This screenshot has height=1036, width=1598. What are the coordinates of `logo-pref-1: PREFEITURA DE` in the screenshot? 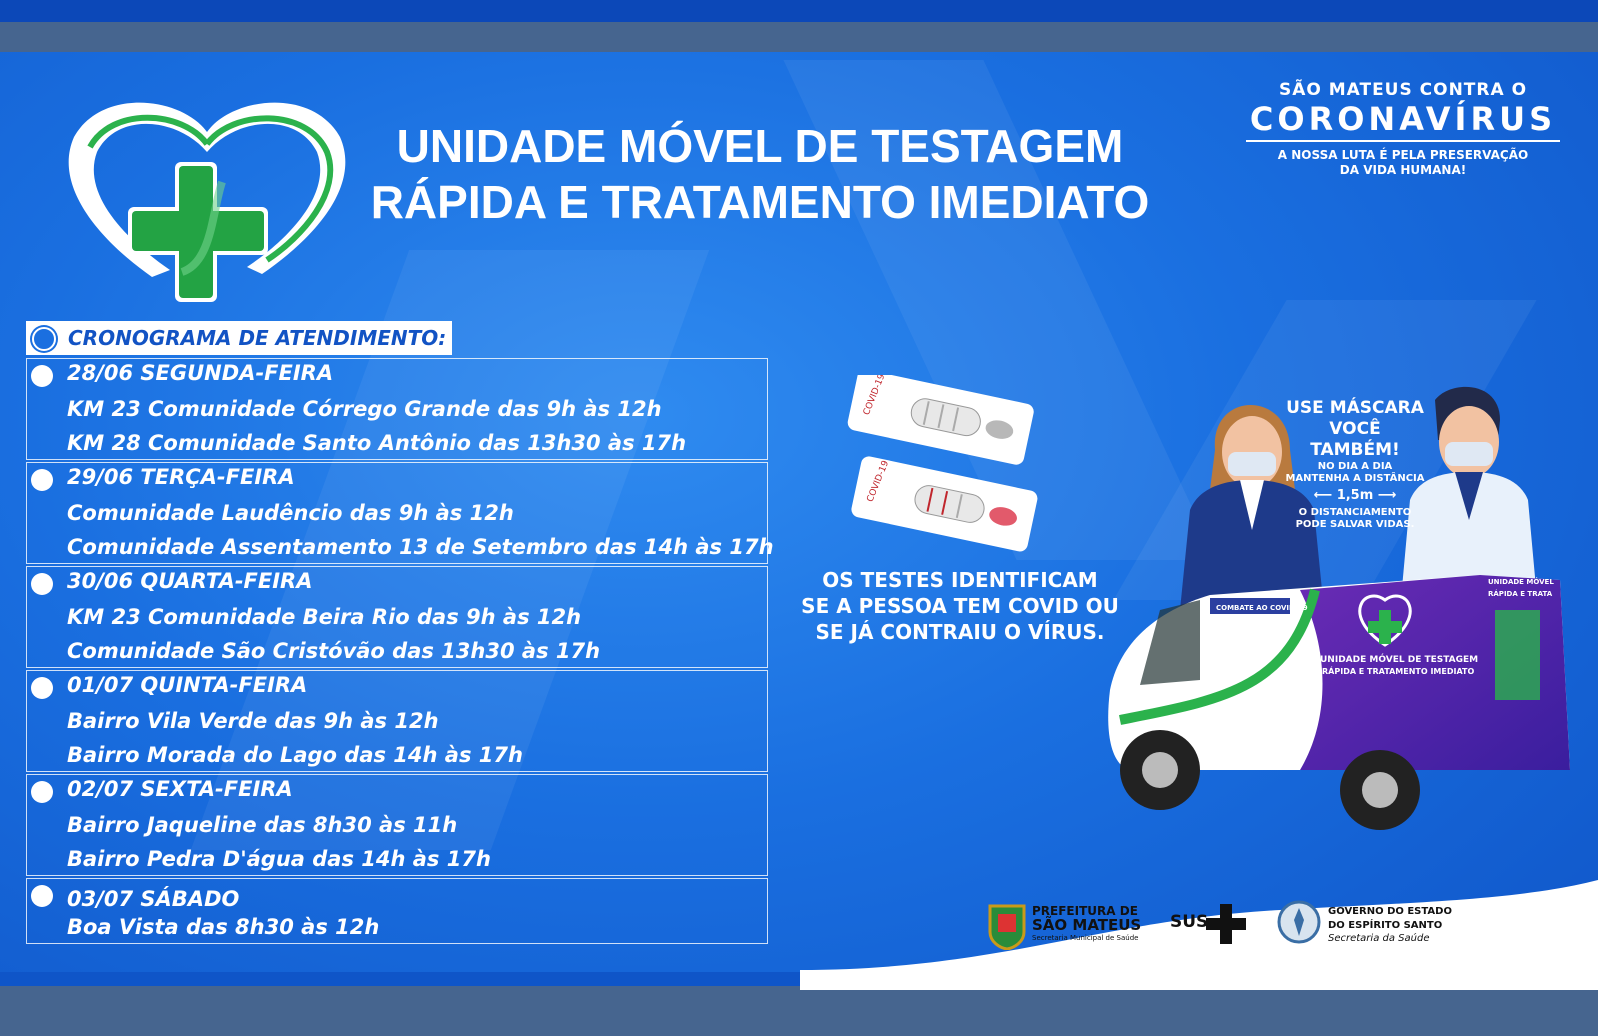 It's located at (1085, 911).